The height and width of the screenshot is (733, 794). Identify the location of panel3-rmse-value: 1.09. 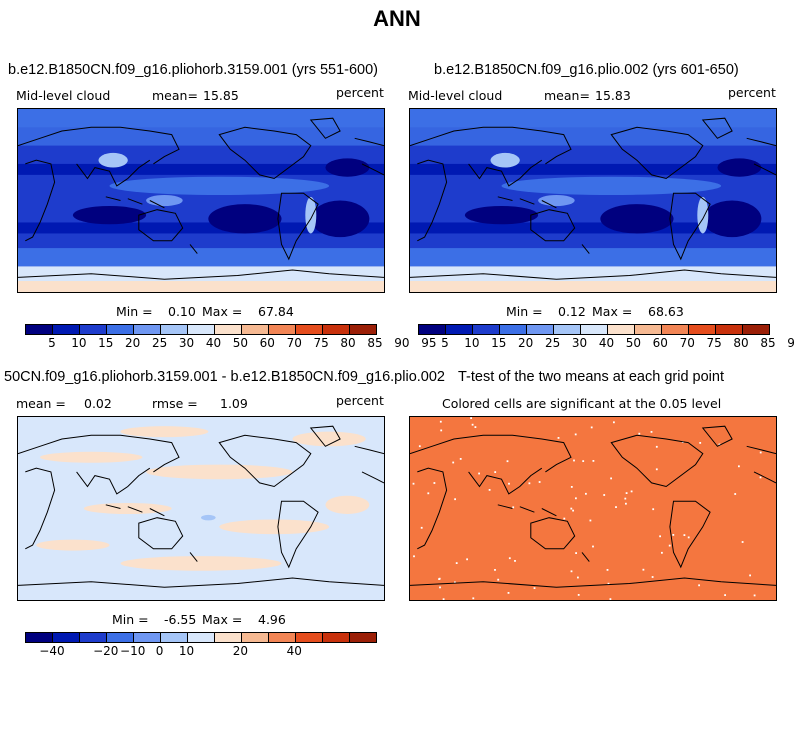
(234, 403).